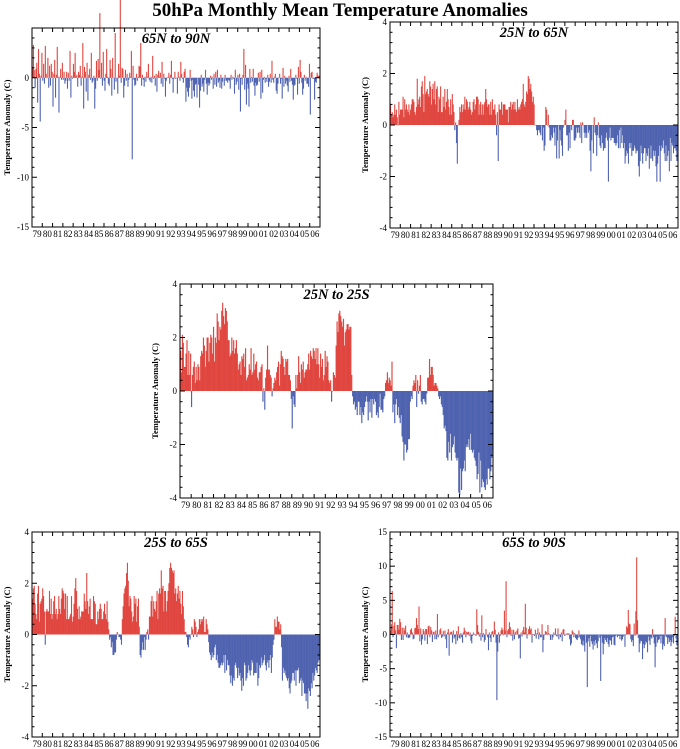  I want to click on y-tick-label: 4, so click(27, 532).